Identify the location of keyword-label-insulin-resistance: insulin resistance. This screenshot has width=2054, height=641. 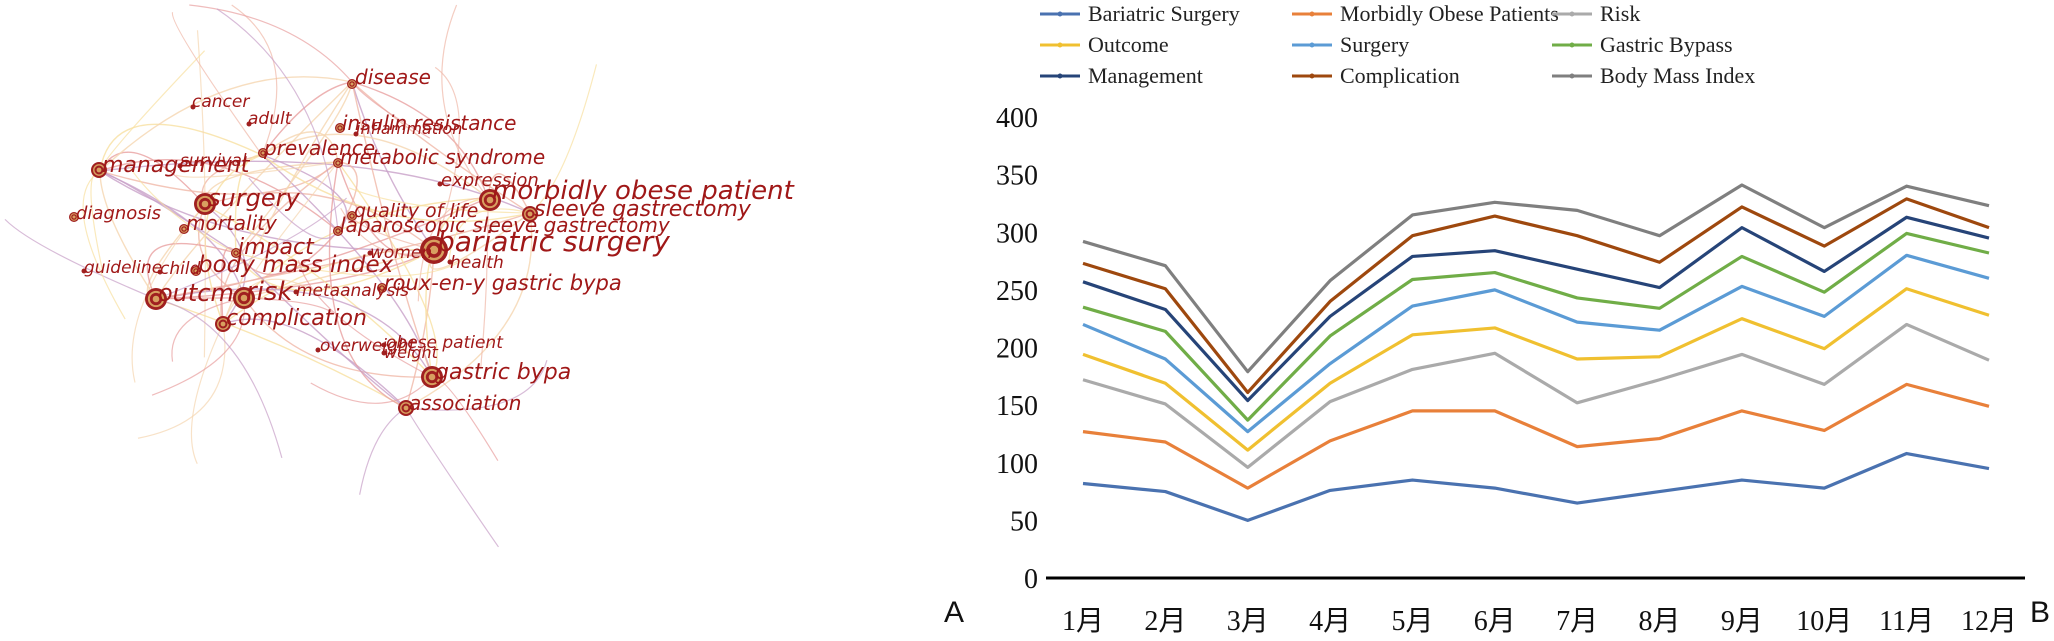
(429, 123).